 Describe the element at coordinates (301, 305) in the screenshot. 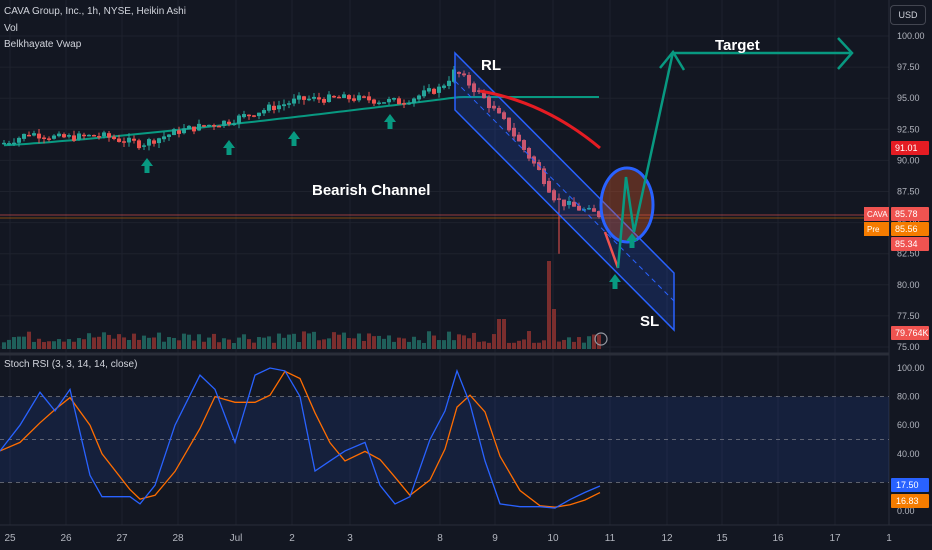

I see `volume-bars` at that location.